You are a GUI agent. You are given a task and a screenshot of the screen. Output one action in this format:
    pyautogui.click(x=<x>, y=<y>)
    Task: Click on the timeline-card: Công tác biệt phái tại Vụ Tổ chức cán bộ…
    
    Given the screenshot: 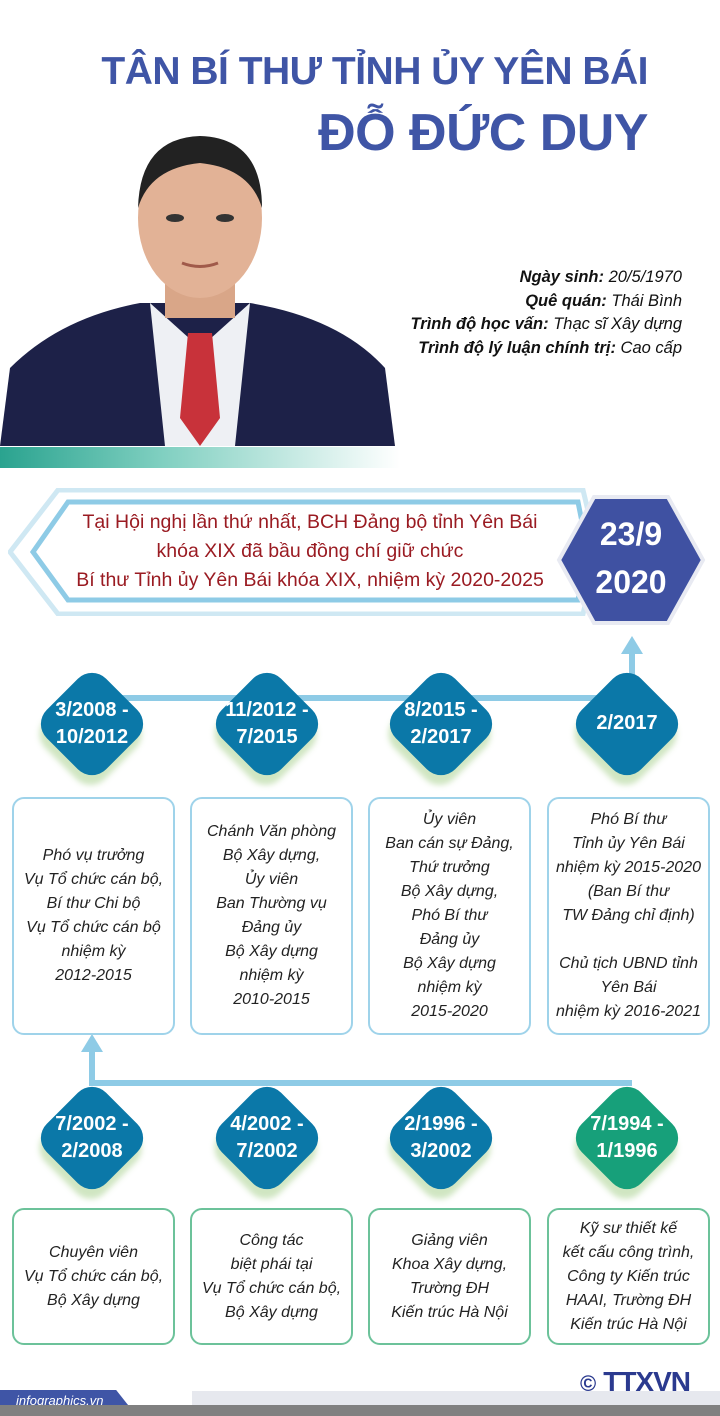 What is the action you would take?
    pyautogui.click(x=271, y=1276)
    